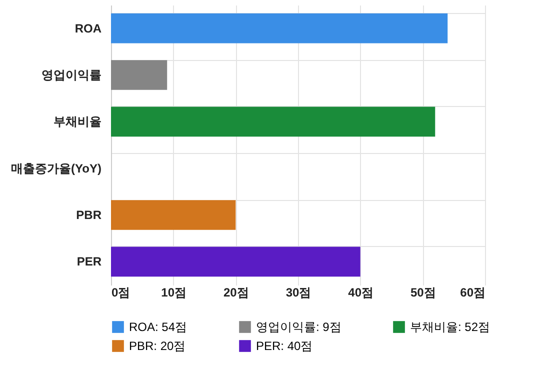  I want to click on legend-label: 부채비율: 52점, so click(450, 327).